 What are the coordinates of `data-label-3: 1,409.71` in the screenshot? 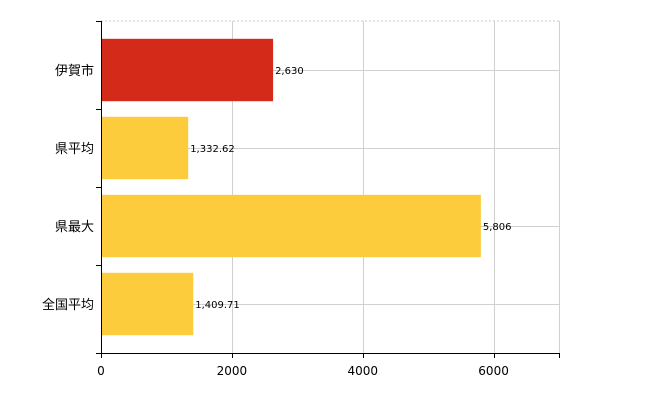 It's located at (217, 305).